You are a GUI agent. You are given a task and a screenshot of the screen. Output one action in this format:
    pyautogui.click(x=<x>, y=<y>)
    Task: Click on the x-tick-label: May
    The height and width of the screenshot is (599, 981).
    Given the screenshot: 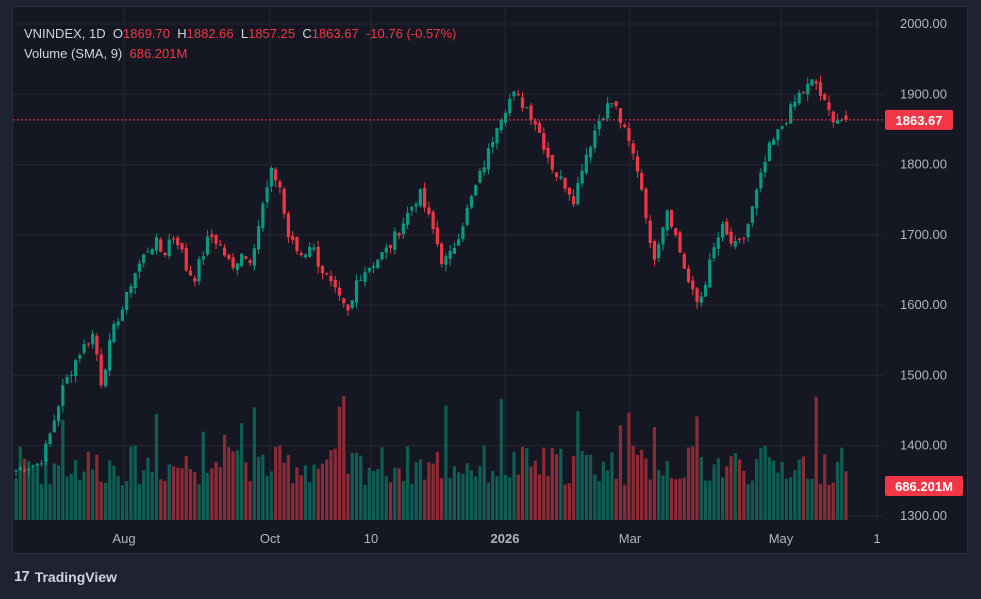 What is the action you would take?
    pyautogui.click(x=781, y=538)
    